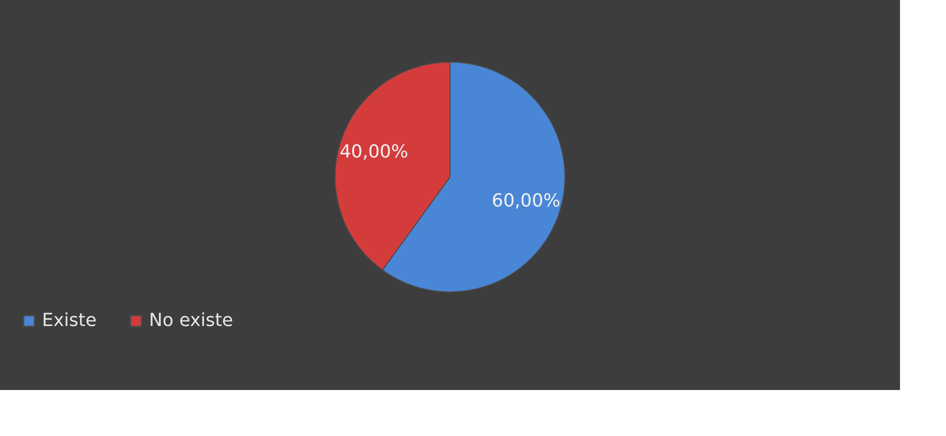 This screenshot has height=436, width=946. Describe the element at coordinates (374, 151) in the screenshot. I see `data-label: 40,00%` at that location.